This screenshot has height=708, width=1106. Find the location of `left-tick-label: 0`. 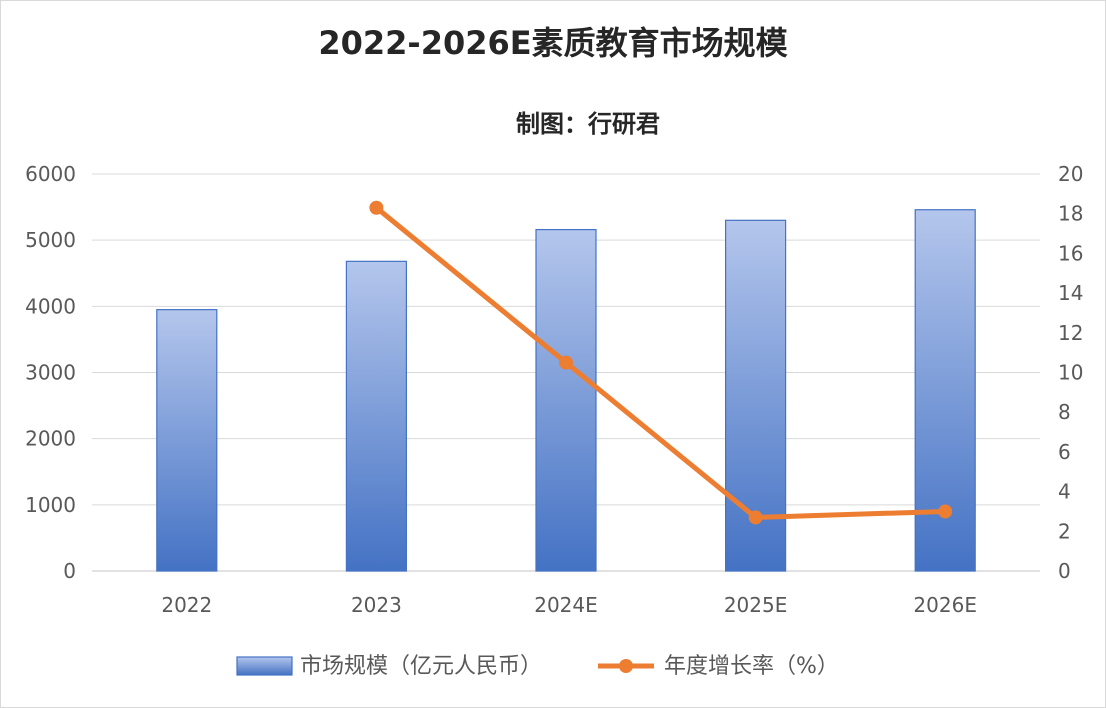

left-tick-label: 0 is located at coordinates (69, 571).